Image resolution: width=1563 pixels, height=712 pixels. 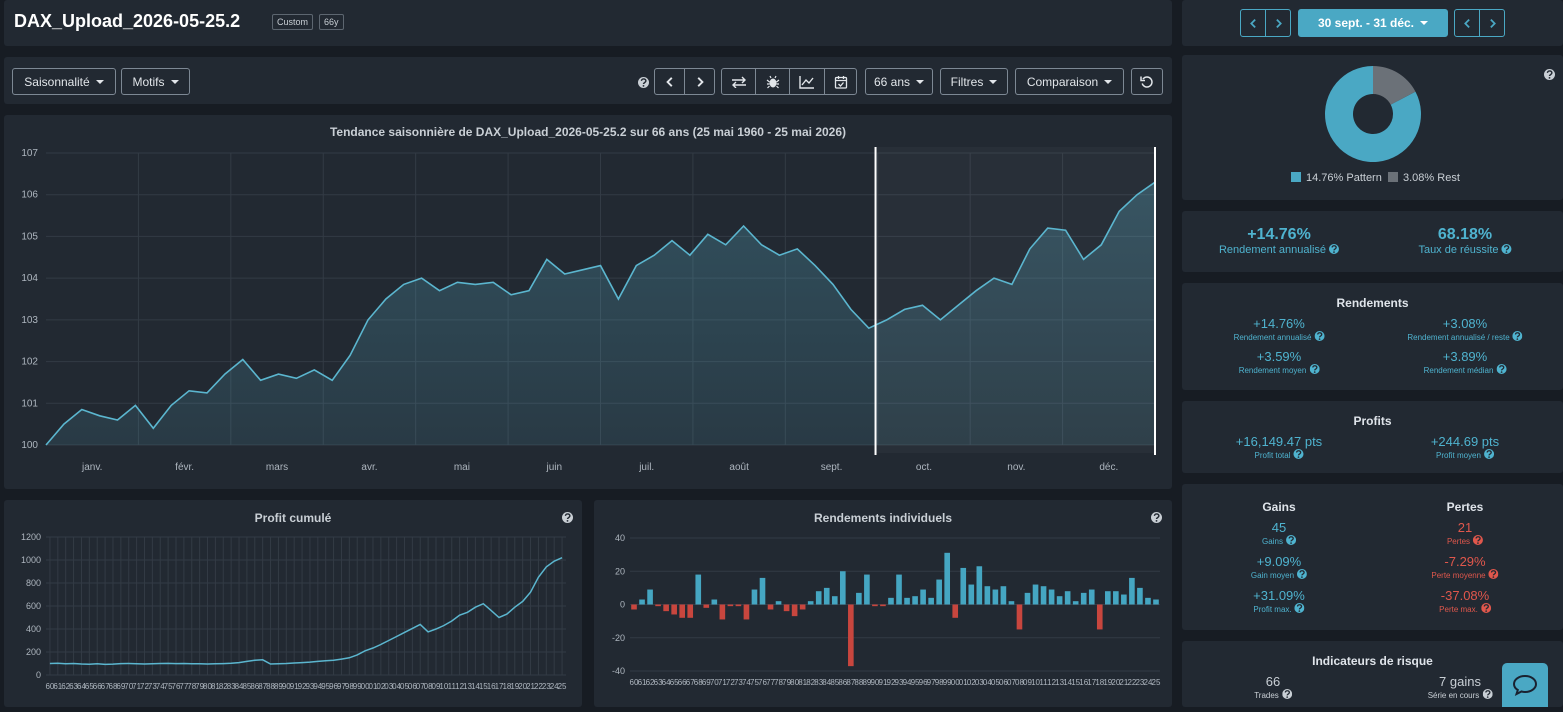 I want to click on reset-button, so click(x=1147, y=81).